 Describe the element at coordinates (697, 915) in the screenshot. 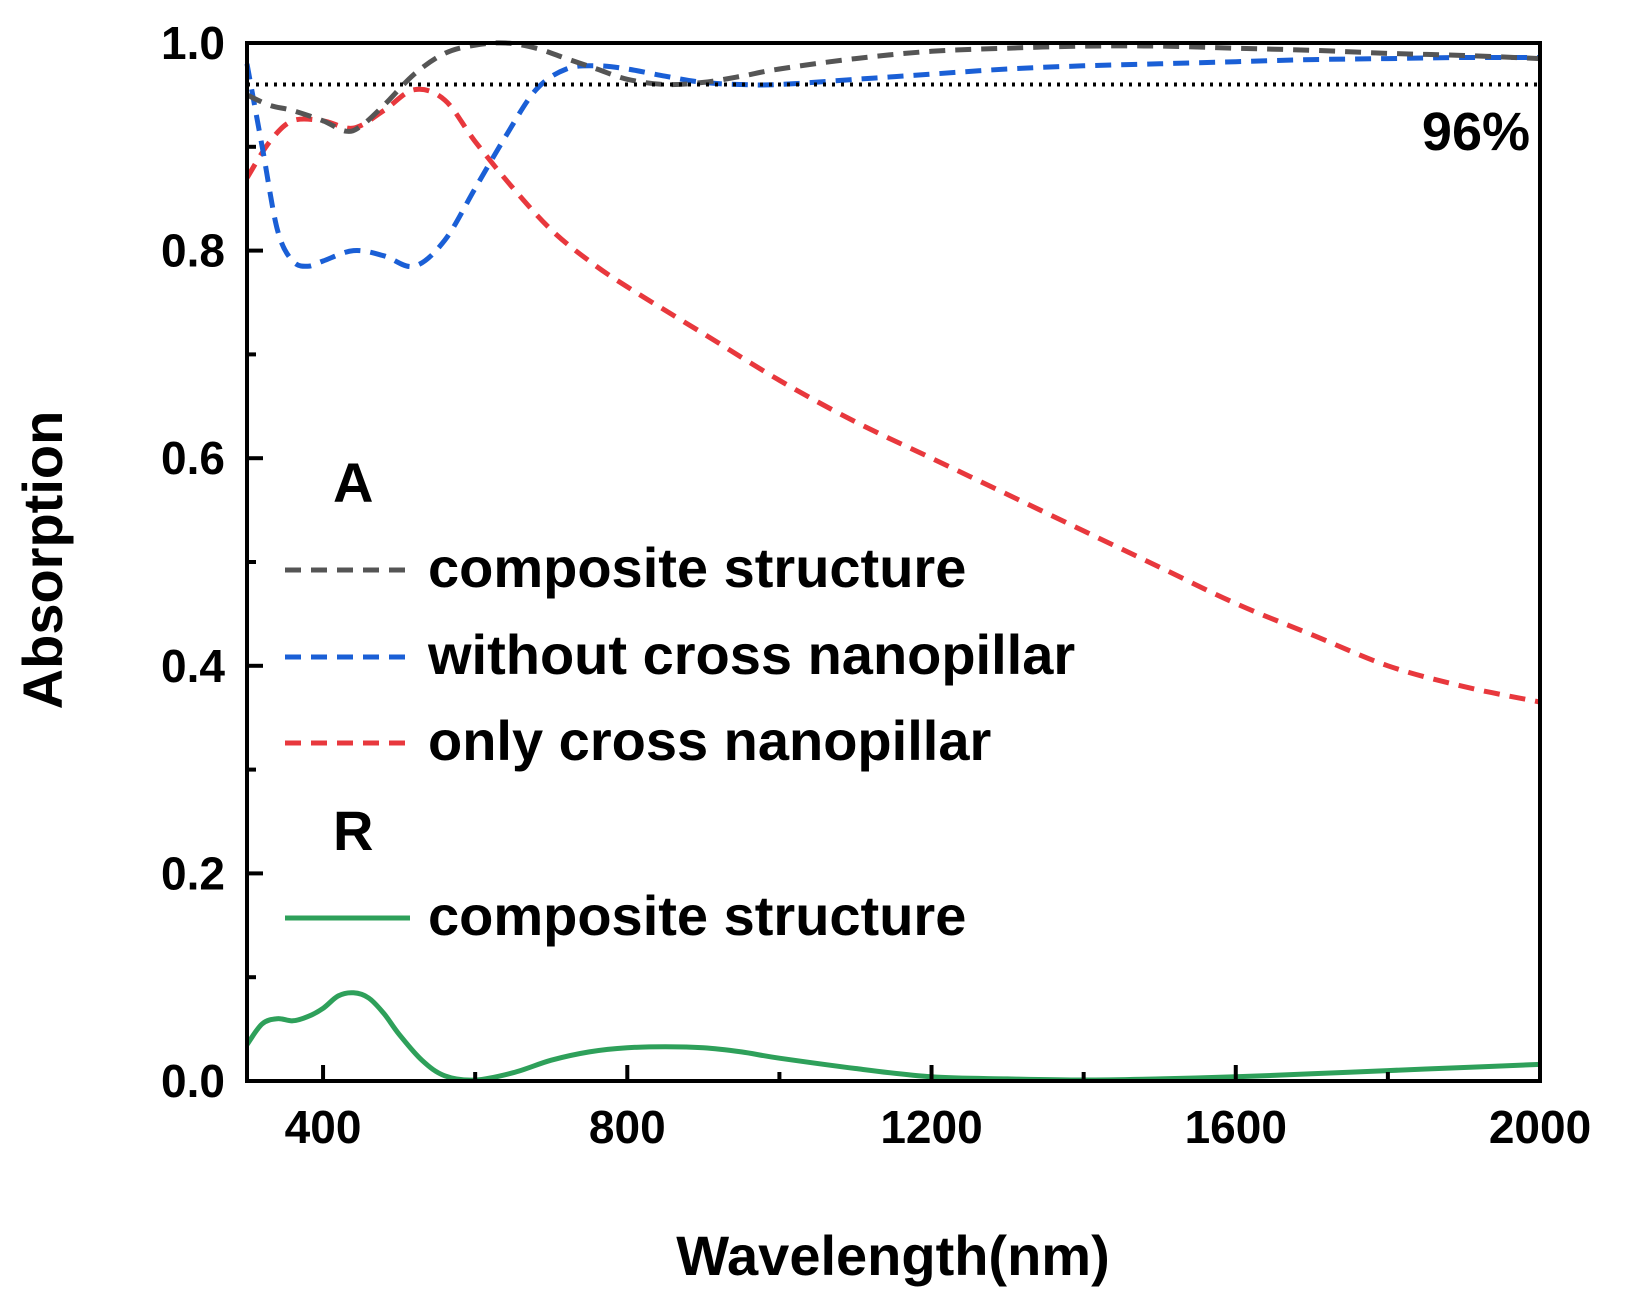

I see `legend-label-composite-r: composite structure` at that location.